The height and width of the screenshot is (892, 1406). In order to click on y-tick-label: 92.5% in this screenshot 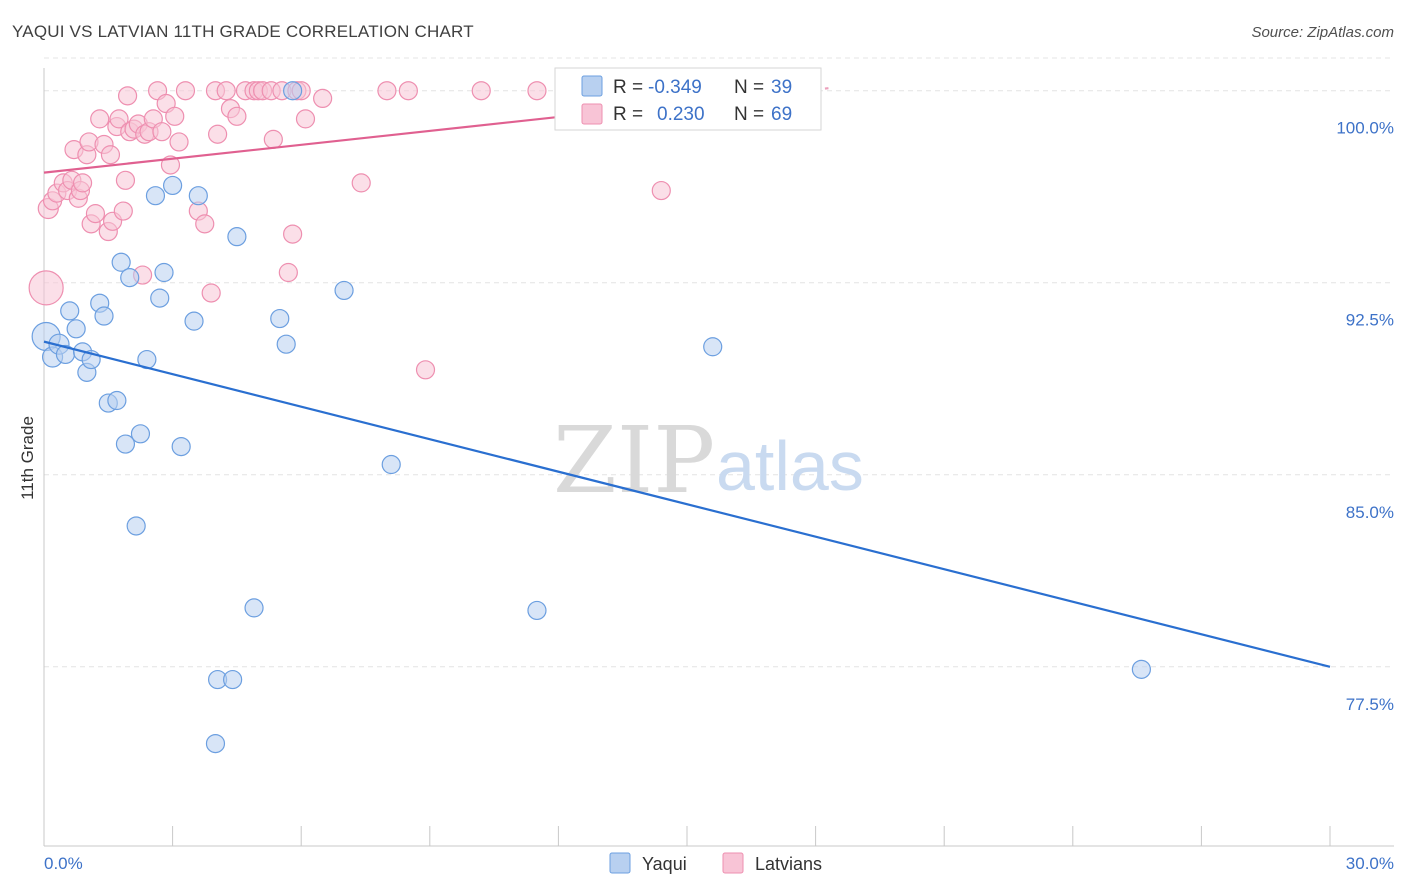, I will do `click(1370, 320)`.